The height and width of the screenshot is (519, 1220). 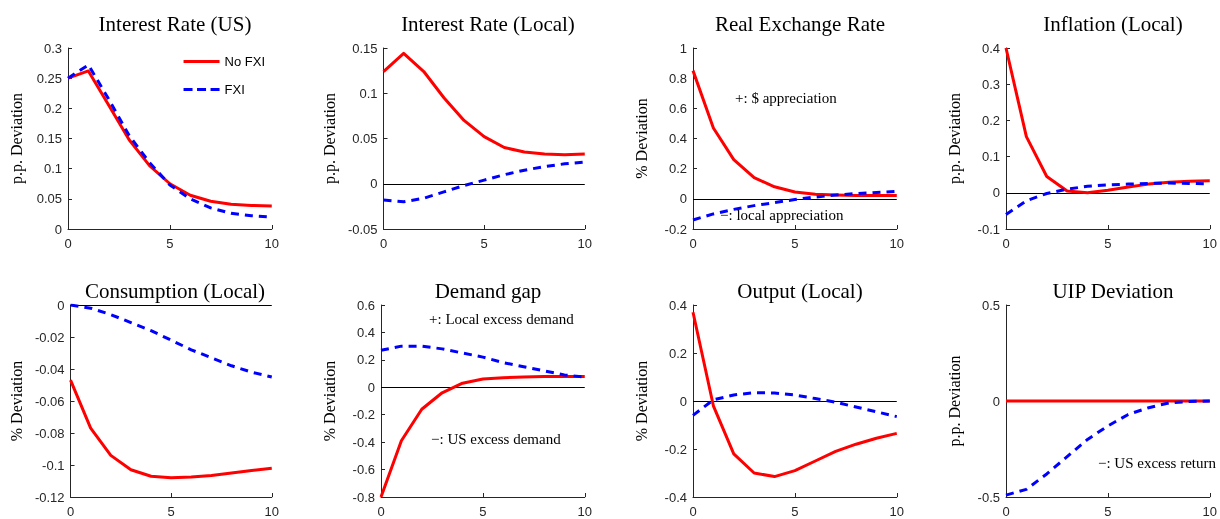 I want to click on y-tick-label: 0.5, so click(x=990, y=305).